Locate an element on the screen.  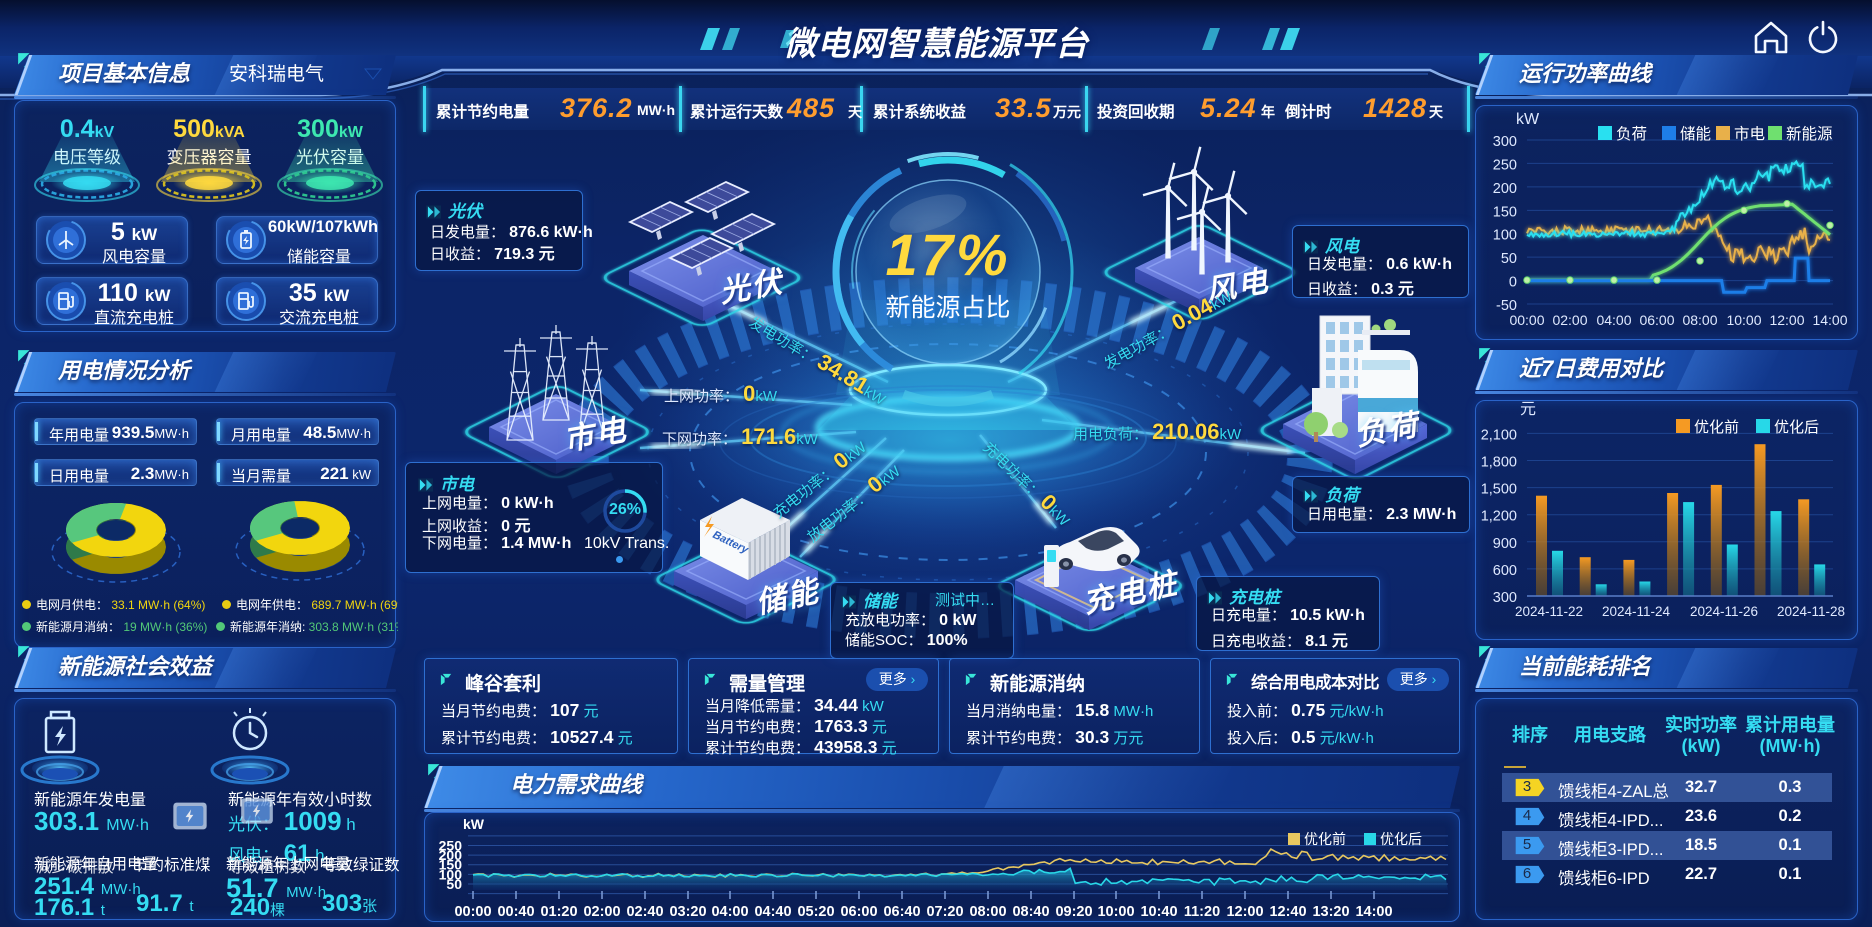
svg-text: 10:40 is located at coordinates (1158, 912).